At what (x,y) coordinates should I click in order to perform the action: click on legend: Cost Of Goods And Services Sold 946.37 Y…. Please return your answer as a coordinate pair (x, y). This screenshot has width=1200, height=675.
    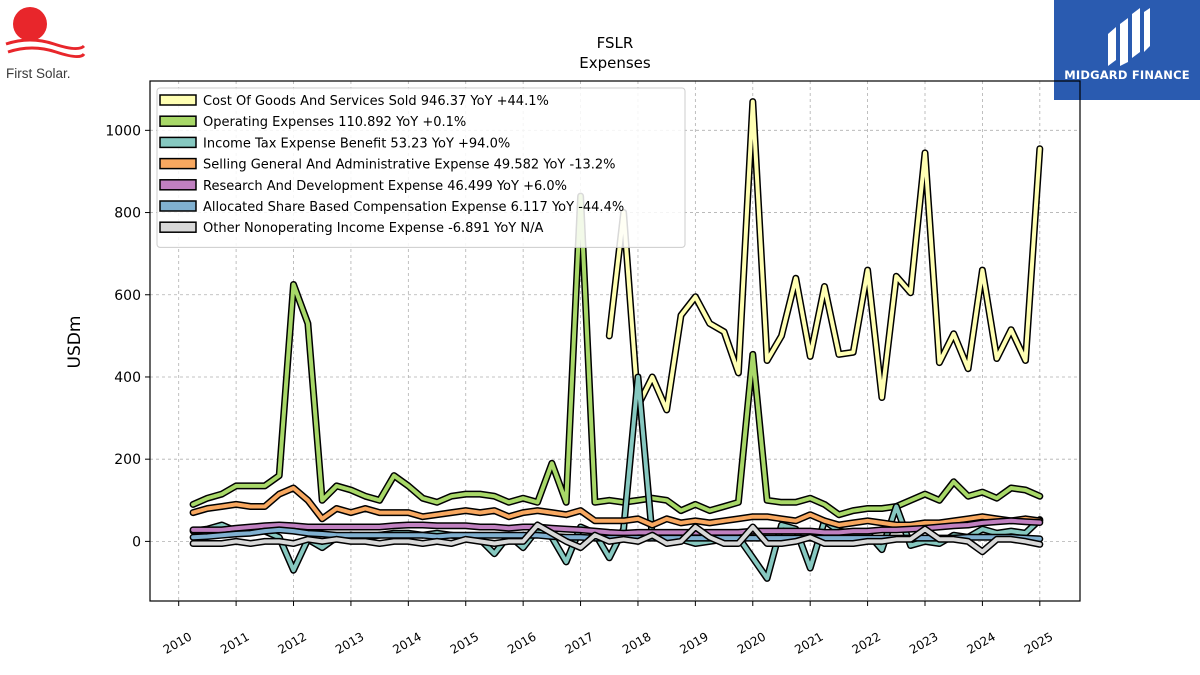
    Looking at the image, I should click on (421, 167).